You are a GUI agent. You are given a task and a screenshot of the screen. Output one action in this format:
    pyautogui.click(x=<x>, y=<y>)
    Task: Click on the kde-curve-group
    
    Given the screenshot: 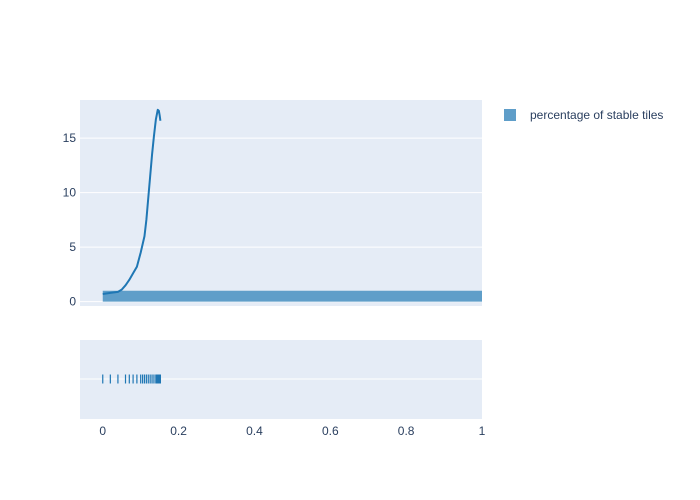 What is the action you would take?
    pyautogui.click(x=132, y=201)
    